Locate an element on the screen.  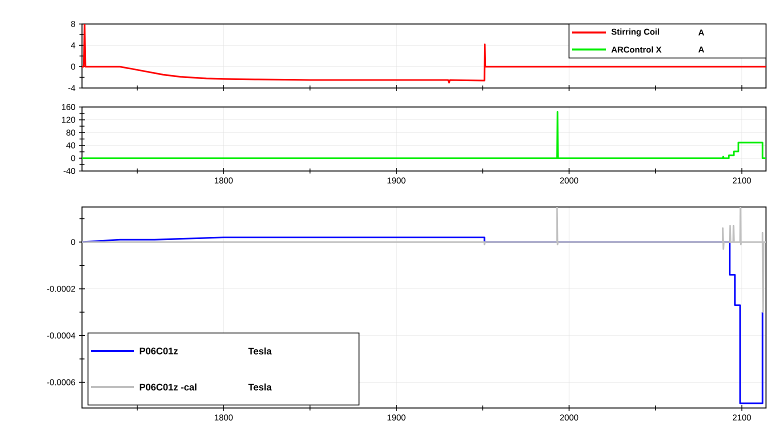
legend-label: ARControl X is located at coordinates (636, 49).